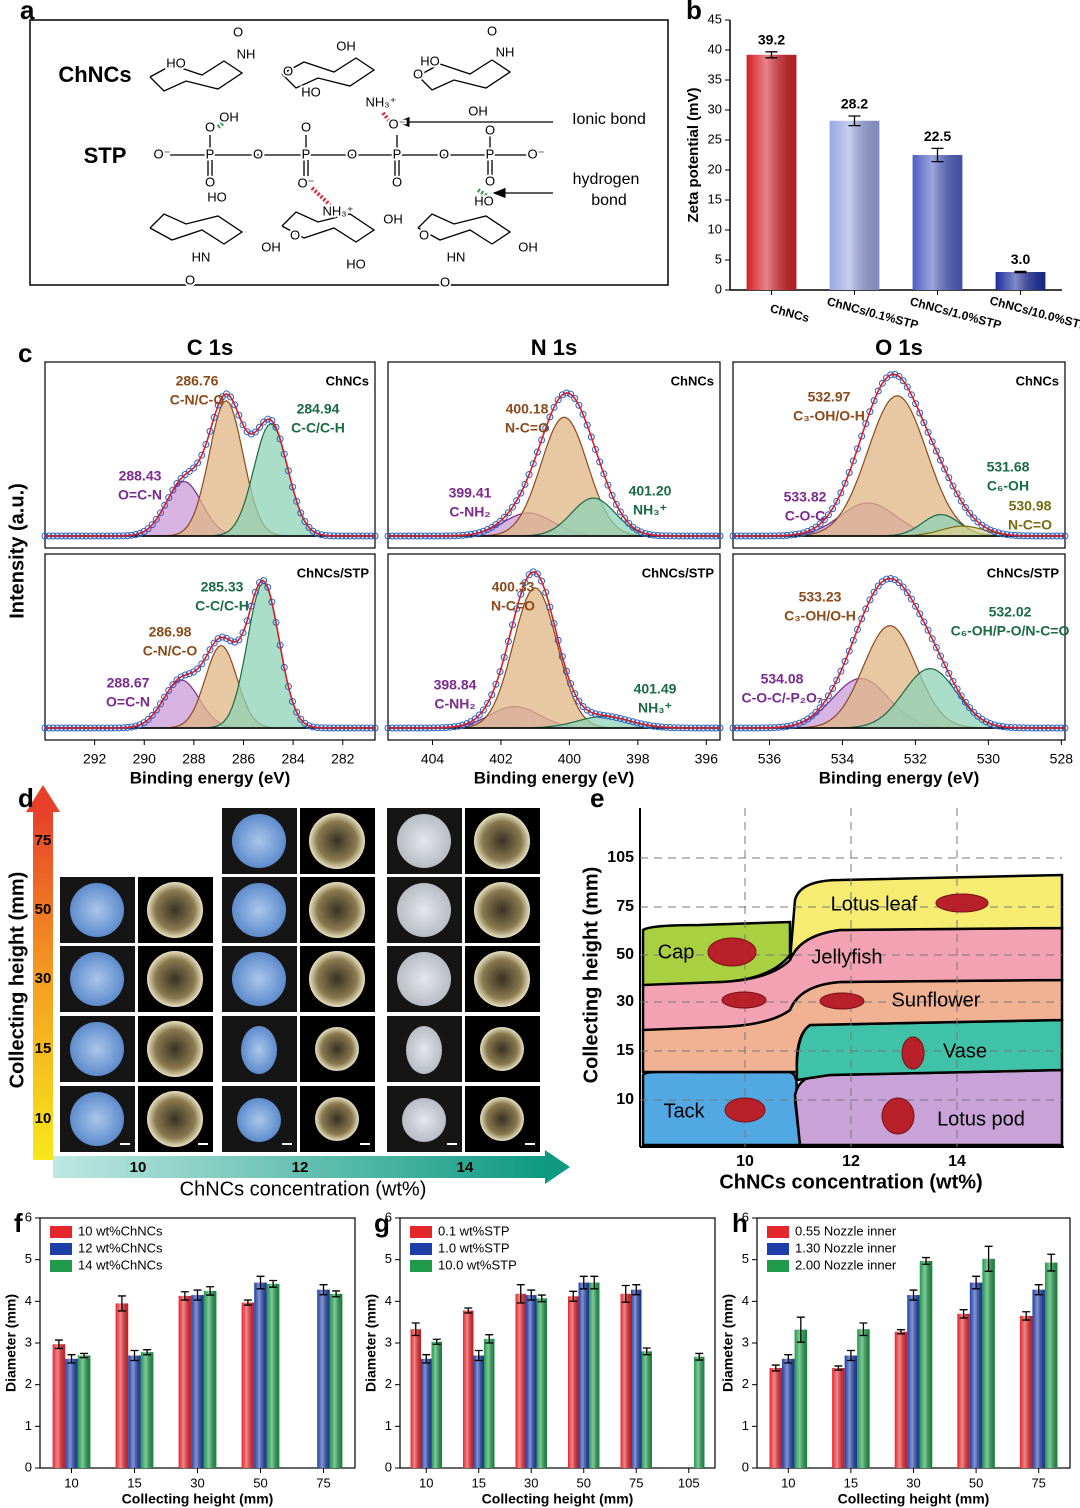 The image size is (1080, 1508). I want to click on peak-assignment: C-NH₂, so click(454, 704).